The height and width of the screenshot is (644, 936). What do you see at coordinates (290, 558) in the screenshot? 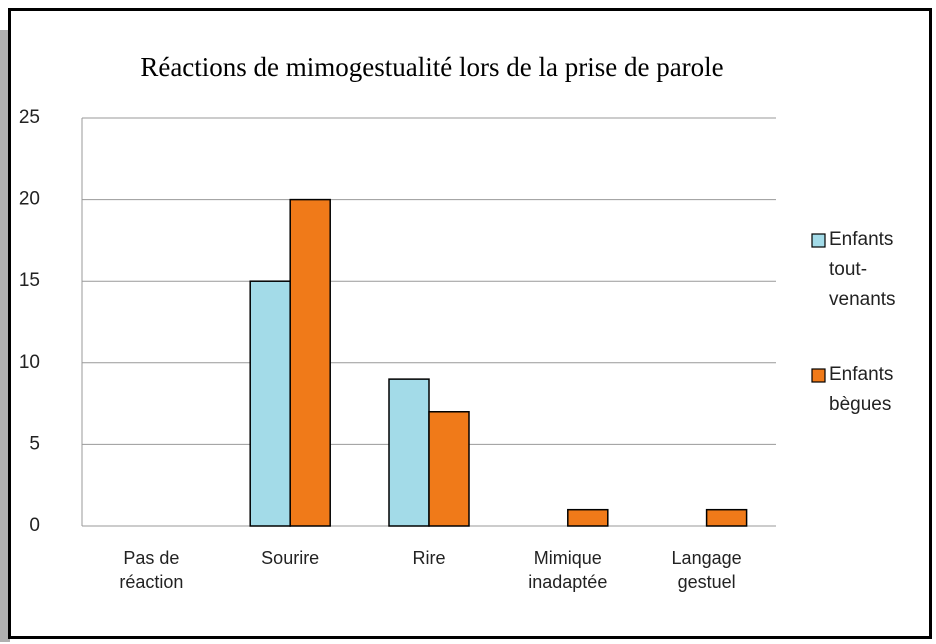
I see `x-tick-label: Sourire` at bounding box center [290, 558].